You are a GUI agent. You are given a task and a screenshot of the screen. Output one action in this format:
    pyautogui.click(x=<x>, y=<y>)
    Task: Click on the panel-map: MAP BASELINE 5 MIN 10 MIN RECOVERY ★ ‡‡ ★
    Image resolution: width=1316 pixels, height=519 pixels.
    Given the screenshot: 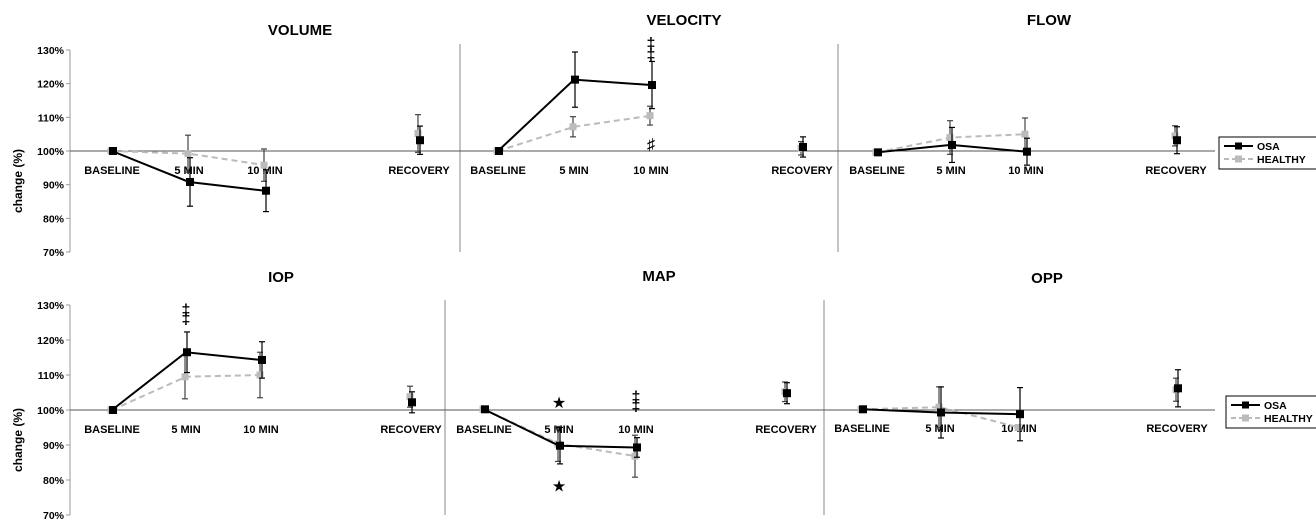 What is the action you would take?
    pyautogui.click(x=635, y=391)
    